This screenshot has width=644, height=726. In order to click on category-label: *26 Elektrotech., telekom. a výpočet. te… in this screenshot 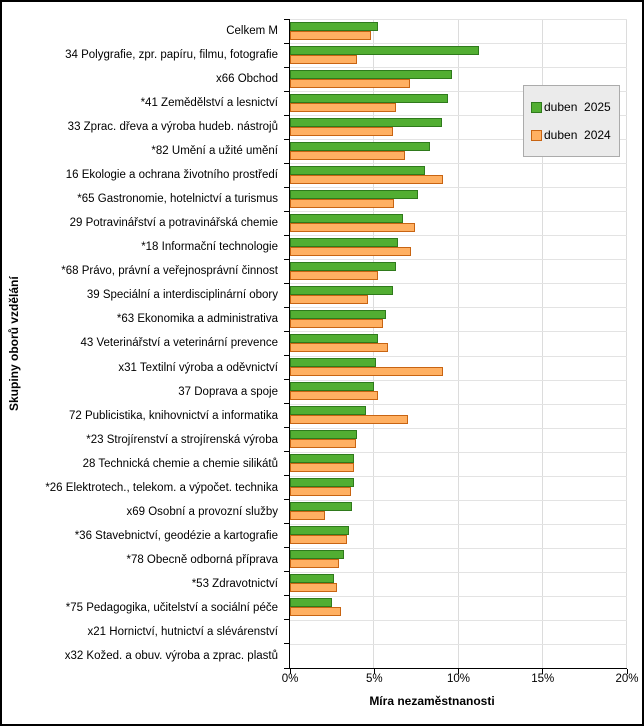, I will do `click(161, 487)`.